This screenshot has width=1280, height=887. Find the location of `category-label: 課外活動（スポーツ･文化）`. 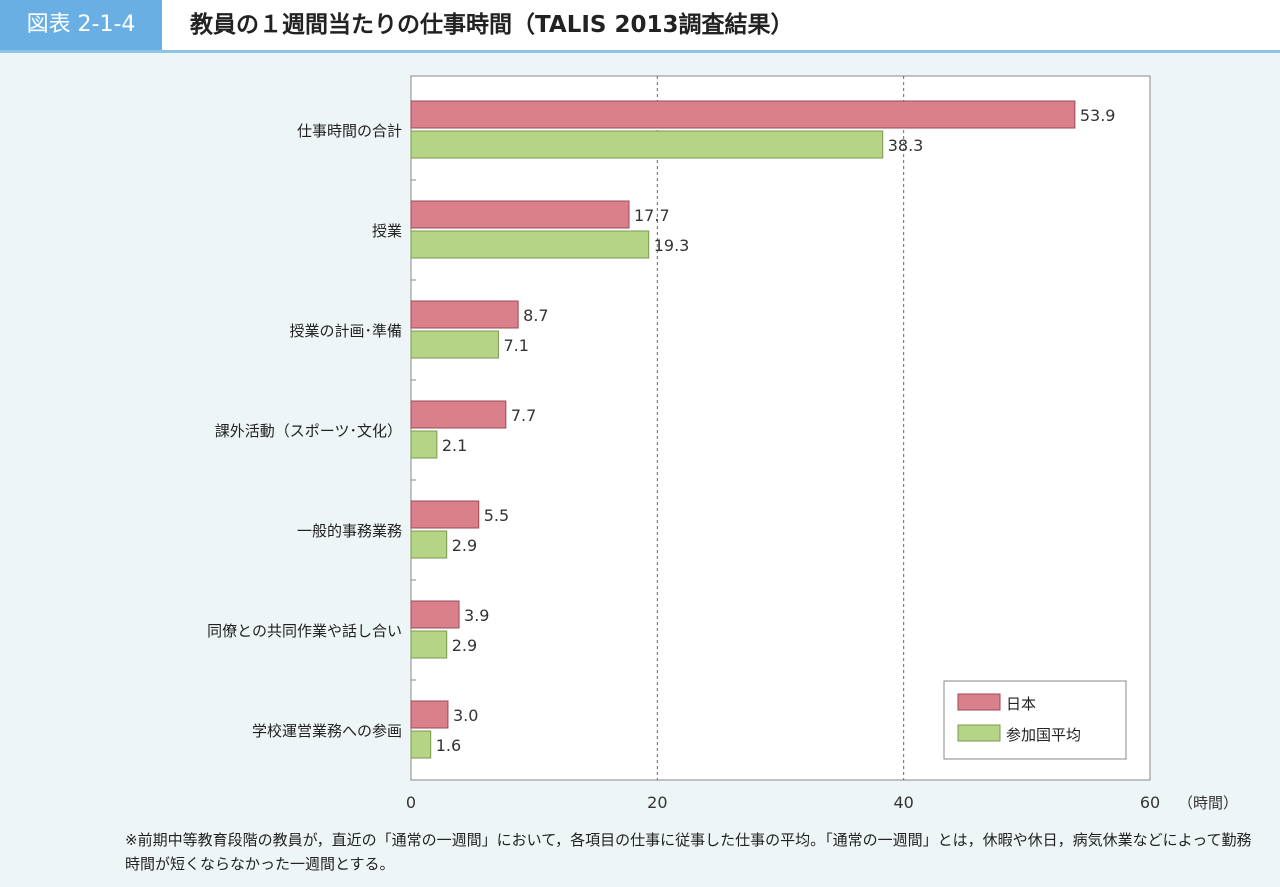

category-label: 課外活動（スポーツ･文化） is located at coordinates (308, 431).